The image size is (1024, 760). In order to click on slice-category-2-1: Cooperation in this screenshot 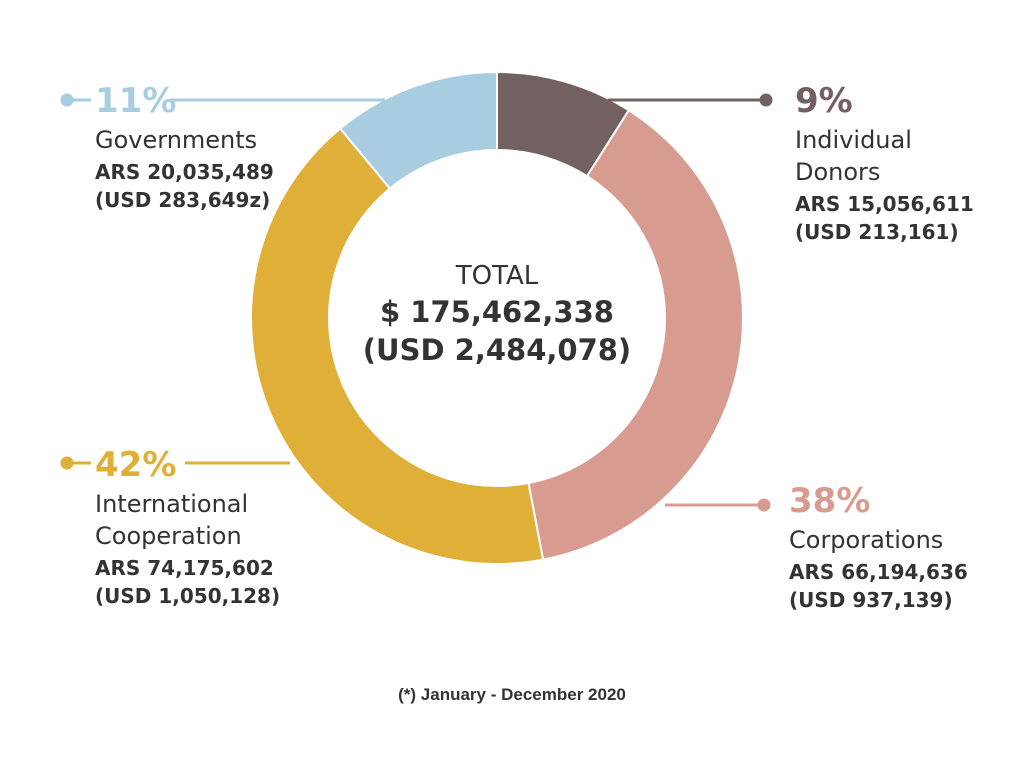, I will do `click(168, 536)`.